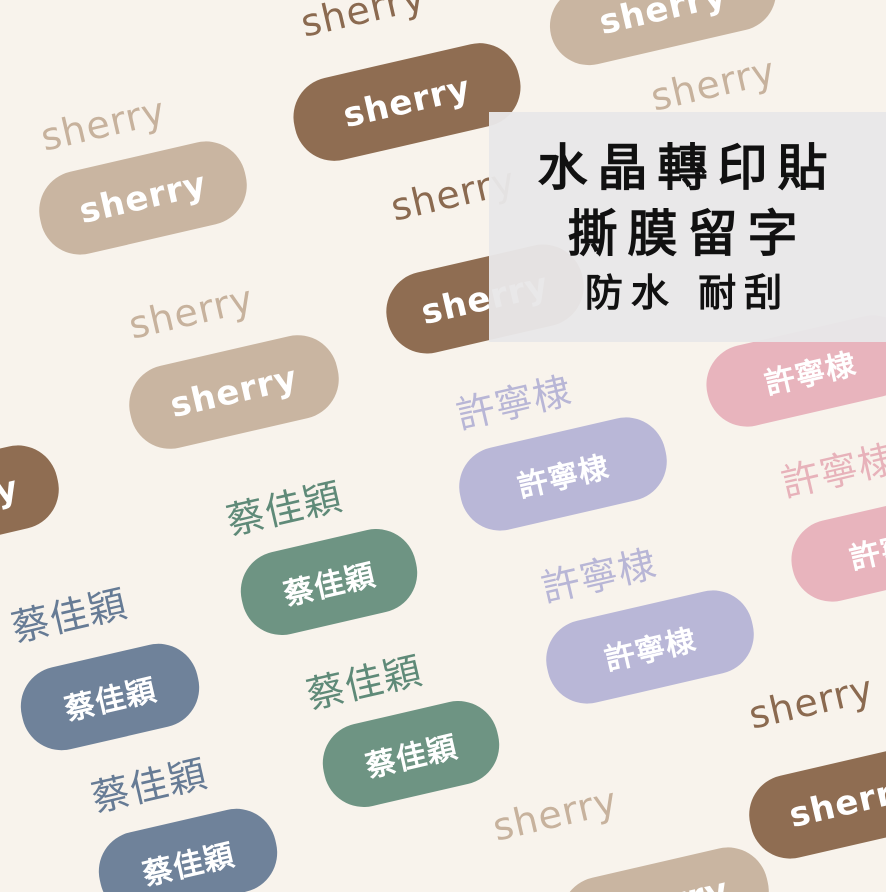 The image size is (886, 892). I want to click on product-caption-box: 水晶轉印貼 撕膜留字 防水 耐刮, so click(687, 227).